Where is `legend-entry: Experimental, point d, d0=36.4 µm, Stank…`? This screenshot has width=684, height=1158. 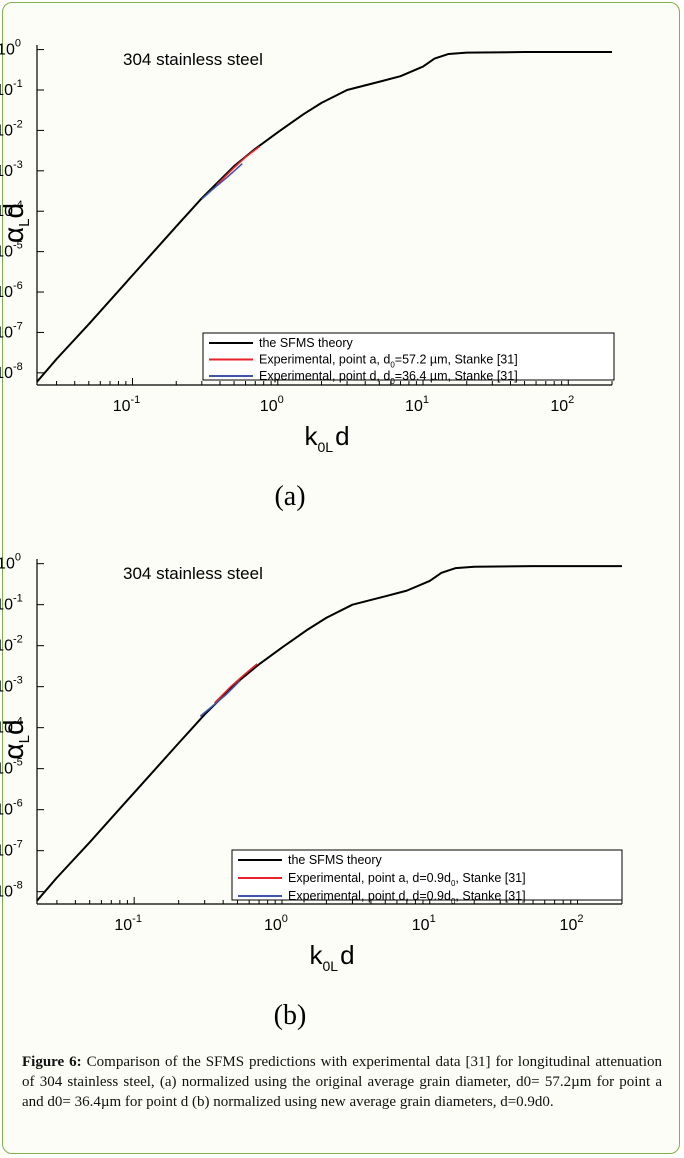 legend-entry: Experimental, point d, d0=36.4 µm, Stank… is located at coordinates (388, 377).